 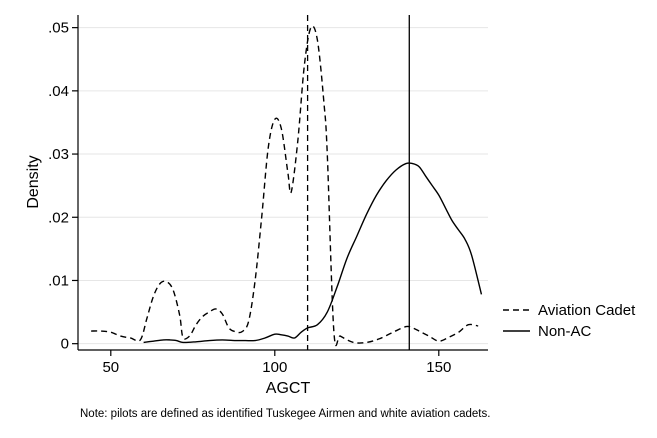 I want to click on x-axis-title: AGCT, so click(x=288, y=388).